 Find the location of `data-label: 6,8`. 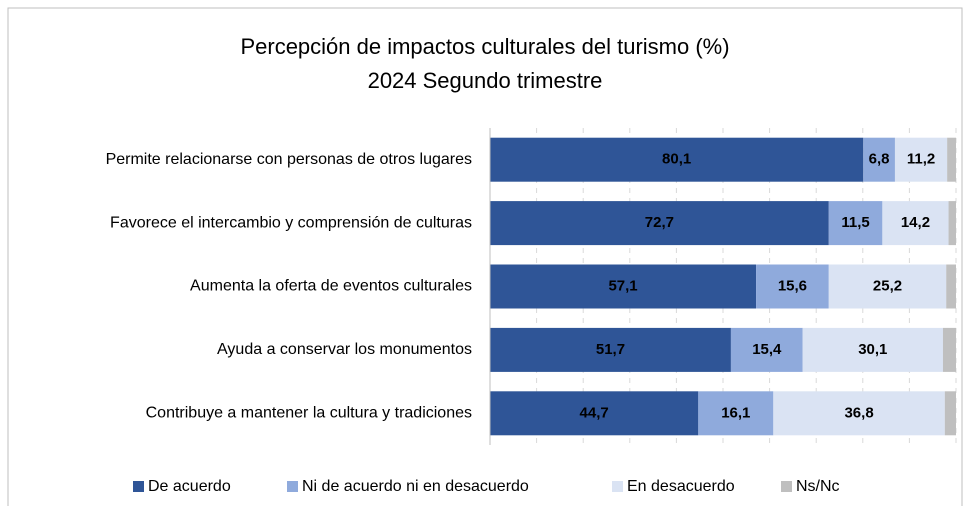

data-label: 6,8 is located at coordinates (879, 159).